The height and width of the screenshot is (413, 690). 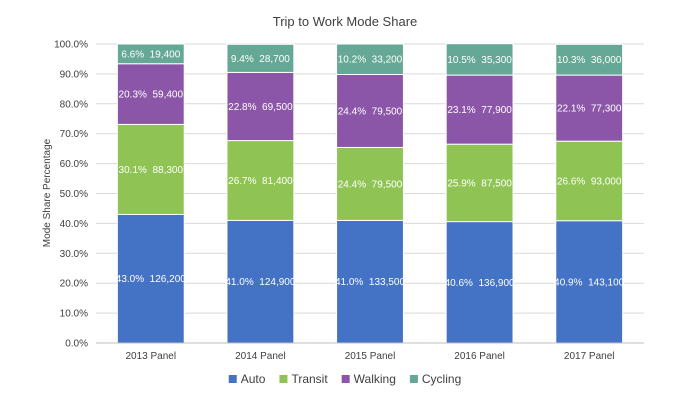 I want to click on data-label-auto: 41.0% 124,900, so click(x=260, y=282).